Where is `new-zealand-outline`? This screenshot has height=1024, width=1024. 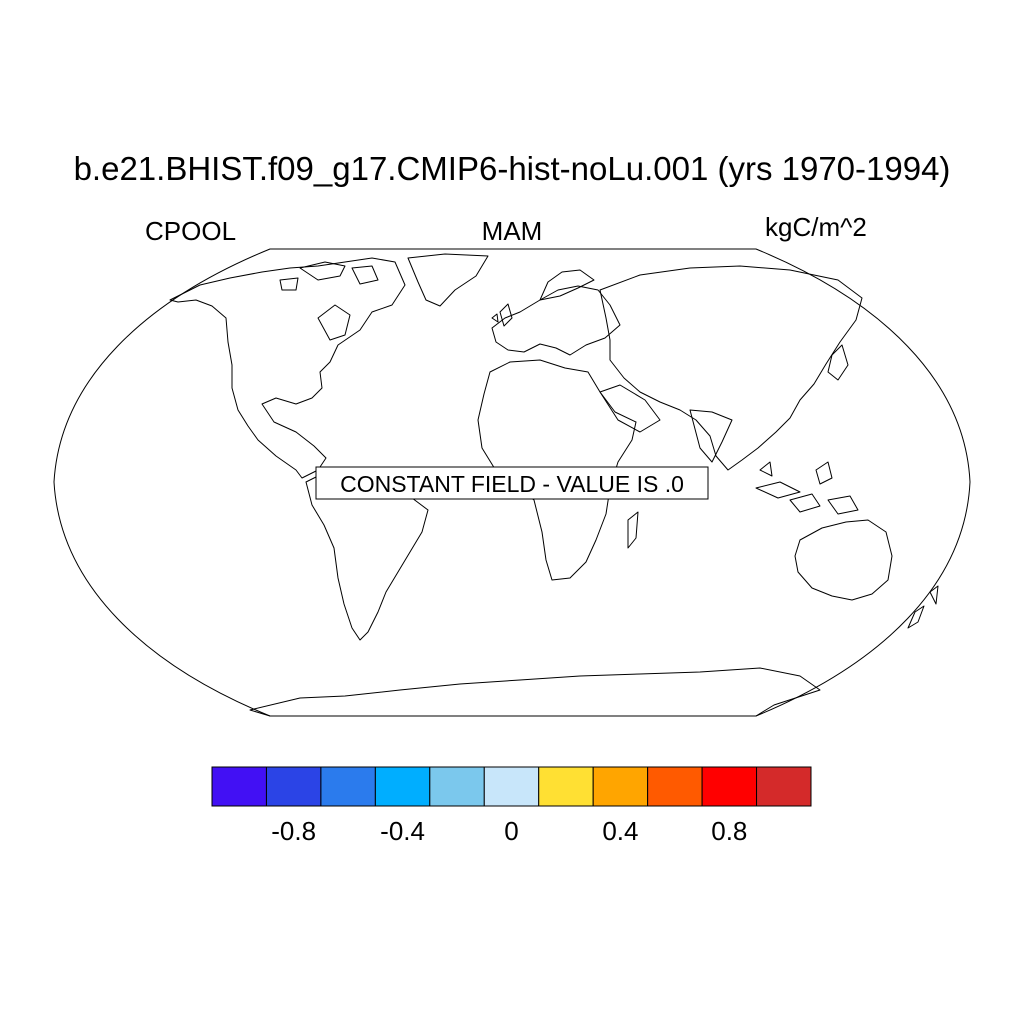 new-zealand-outline is located at coordinates (923, 607).